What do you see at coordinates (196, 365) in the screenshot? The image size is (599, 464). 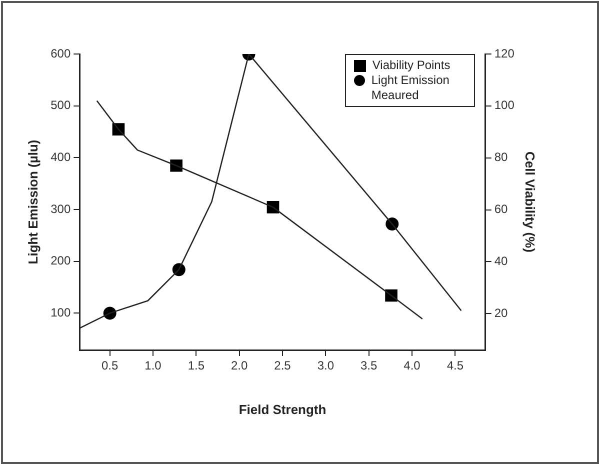 I see `x-tick-label: 1.5` at bounding box center [196, 365].